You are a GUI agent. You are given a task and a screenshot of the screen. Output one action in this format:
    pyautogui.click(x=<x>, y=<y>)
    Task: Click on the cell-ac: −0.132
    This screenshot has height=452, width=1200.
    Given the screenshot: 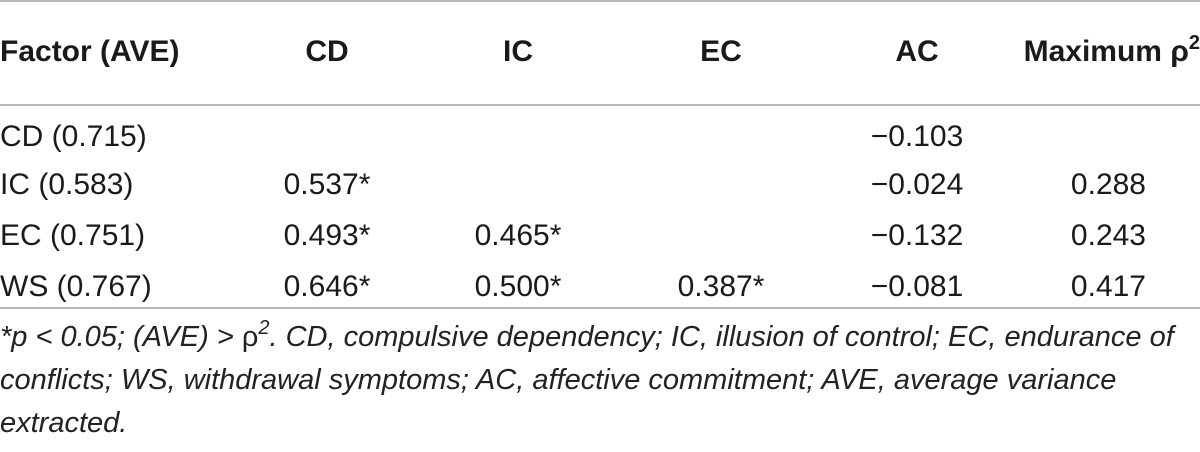 What is the action you would take?
    pyautogui.click(x=917, y=236)
    